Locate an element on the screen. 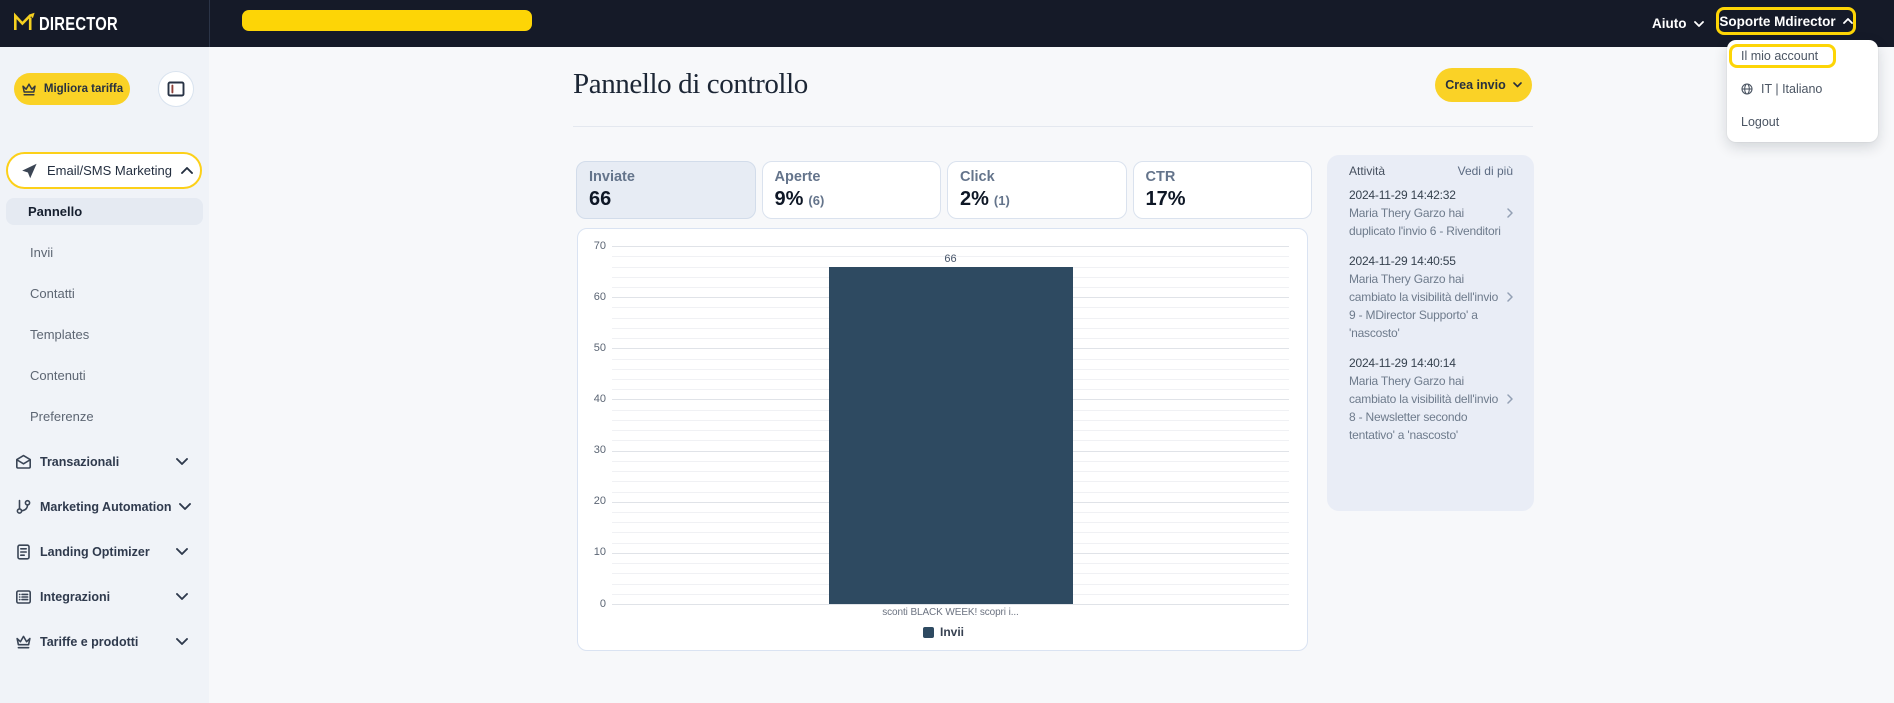  help-menu: Aiuto is located at coordinates (1678, 23).